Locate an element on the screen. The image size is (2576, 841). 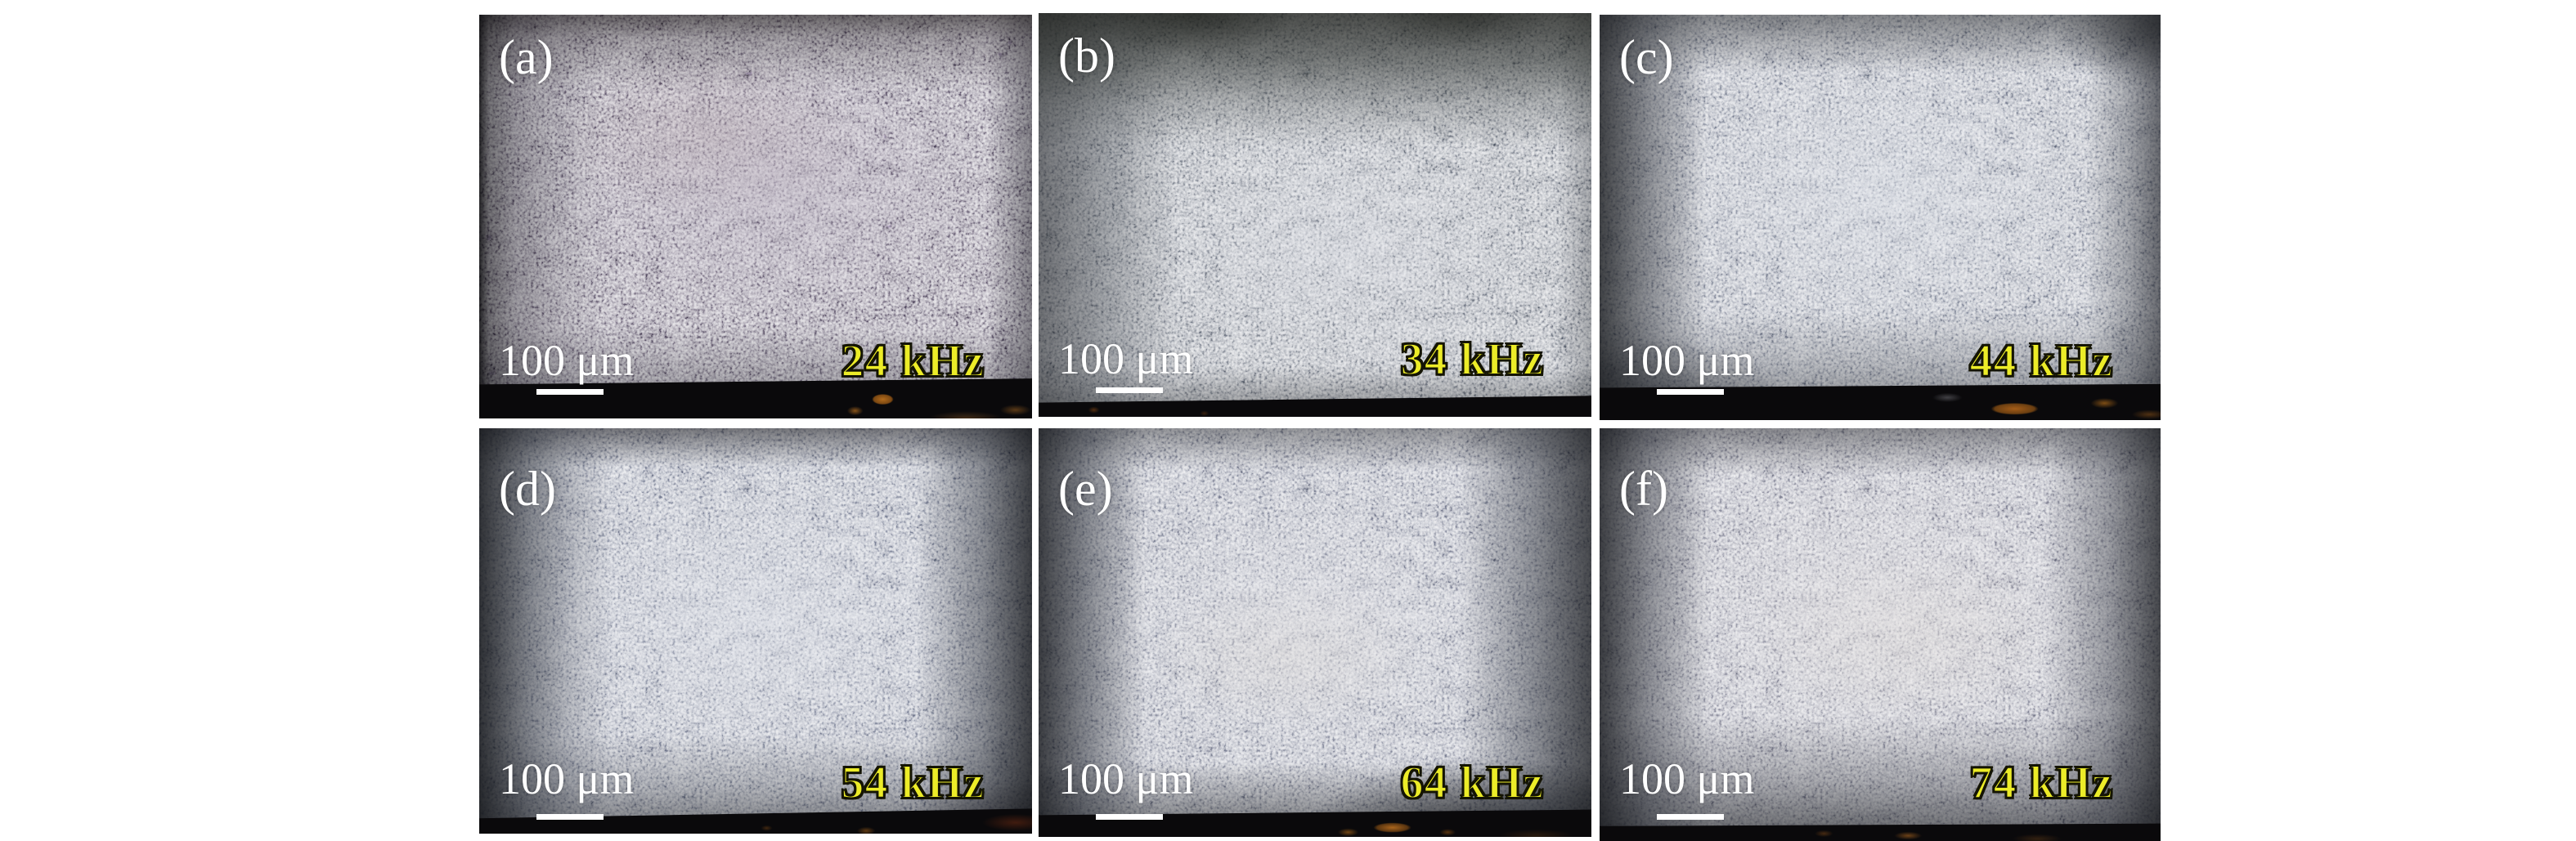
panel-b: (b) 100 μm 34 kHz is located at coordinates (1315, 215).